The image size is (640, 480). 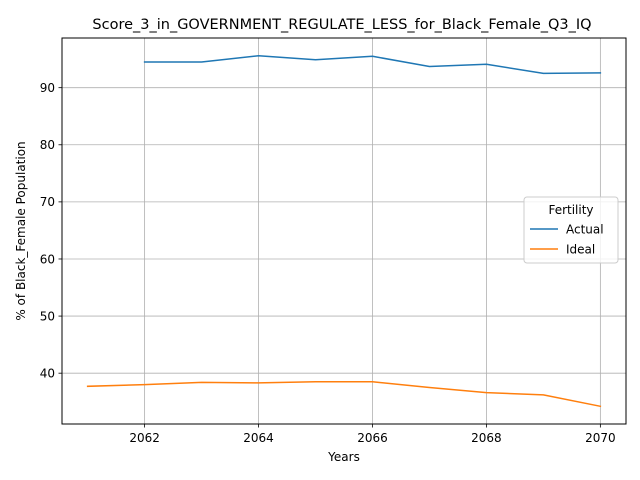 What do you see at coordinates (344, 394) in the screenshot?
I see `series-line-ideal` at bounding box center [344, 394].